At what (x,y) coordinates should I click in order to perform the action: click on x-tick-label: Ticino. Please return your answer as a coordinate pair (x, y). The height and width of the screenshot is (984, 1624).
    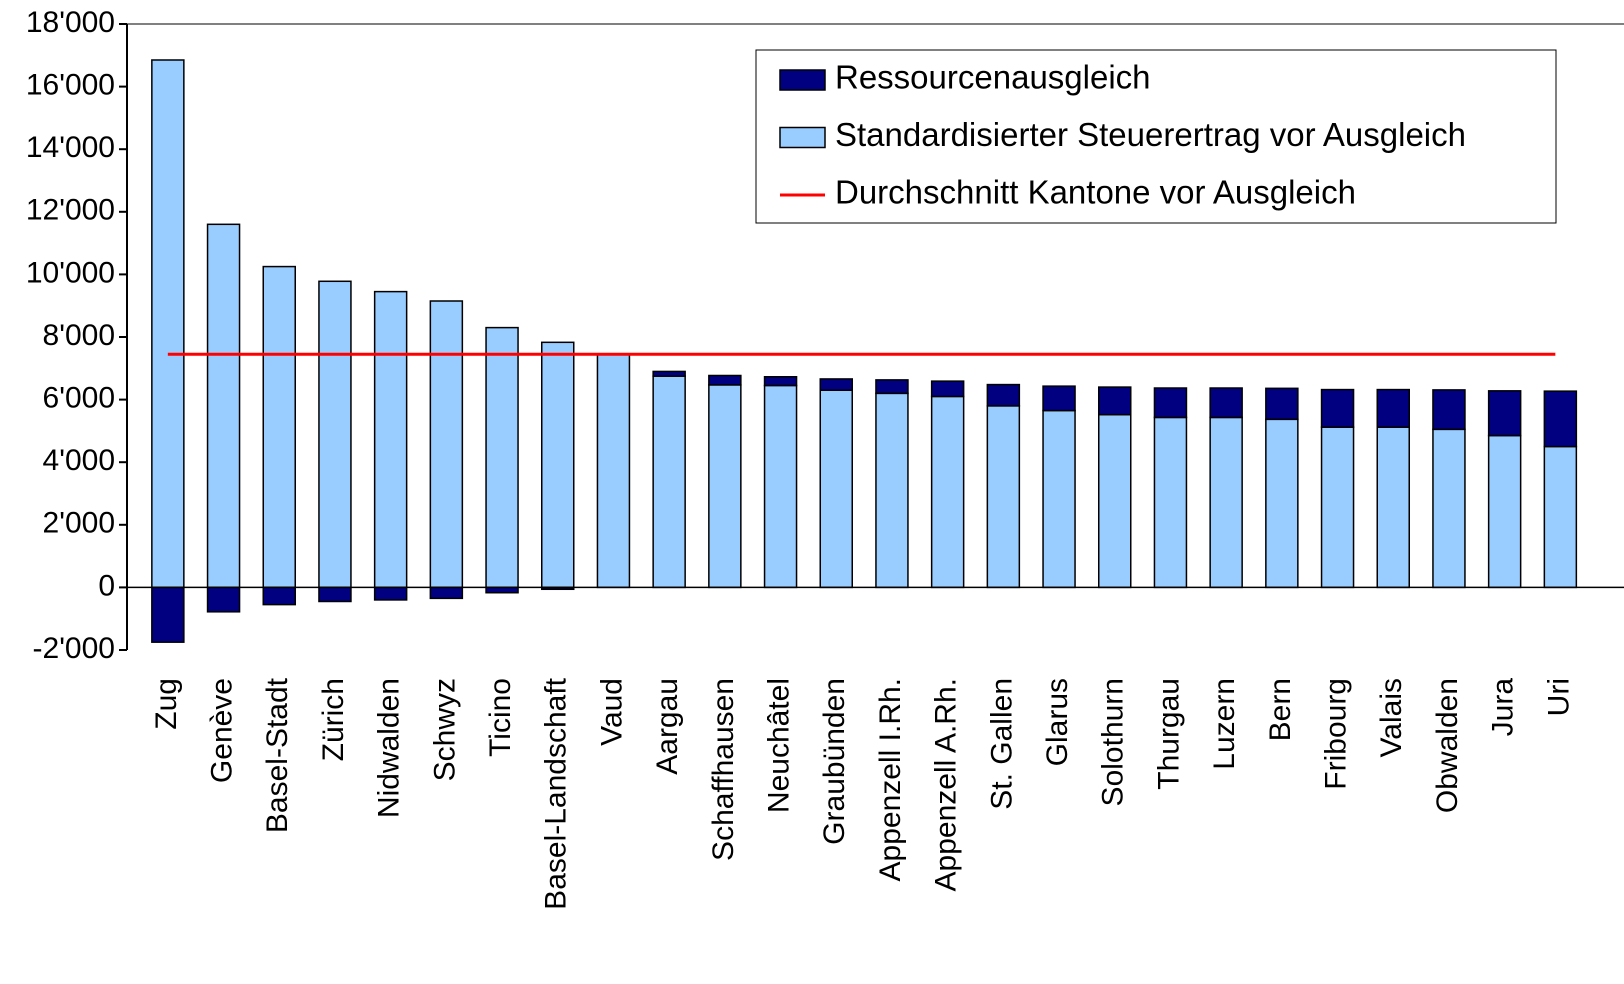
    Looking at the image, I should click on (500, 717).